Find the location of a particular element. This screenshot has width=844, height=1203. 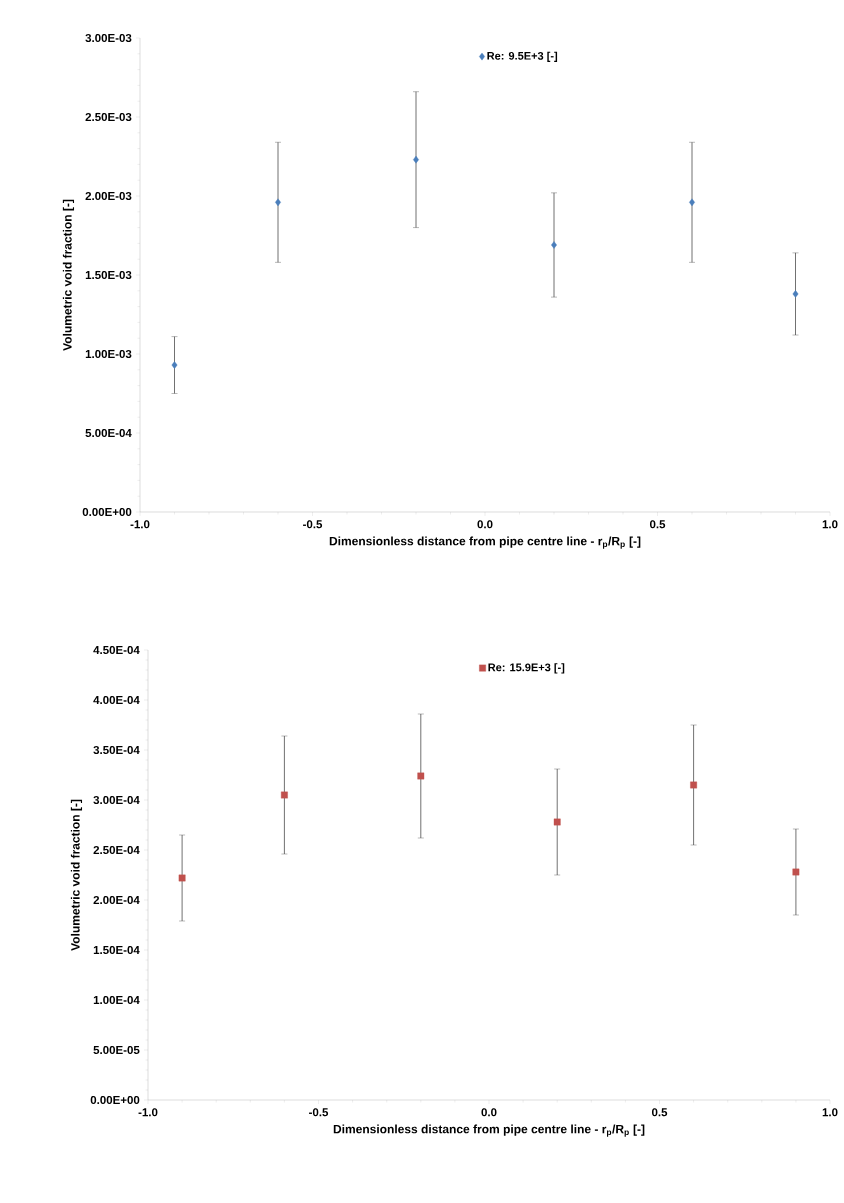

legend-label: Re: 15.9E+3 [-] is located at coordinates (526, 668).